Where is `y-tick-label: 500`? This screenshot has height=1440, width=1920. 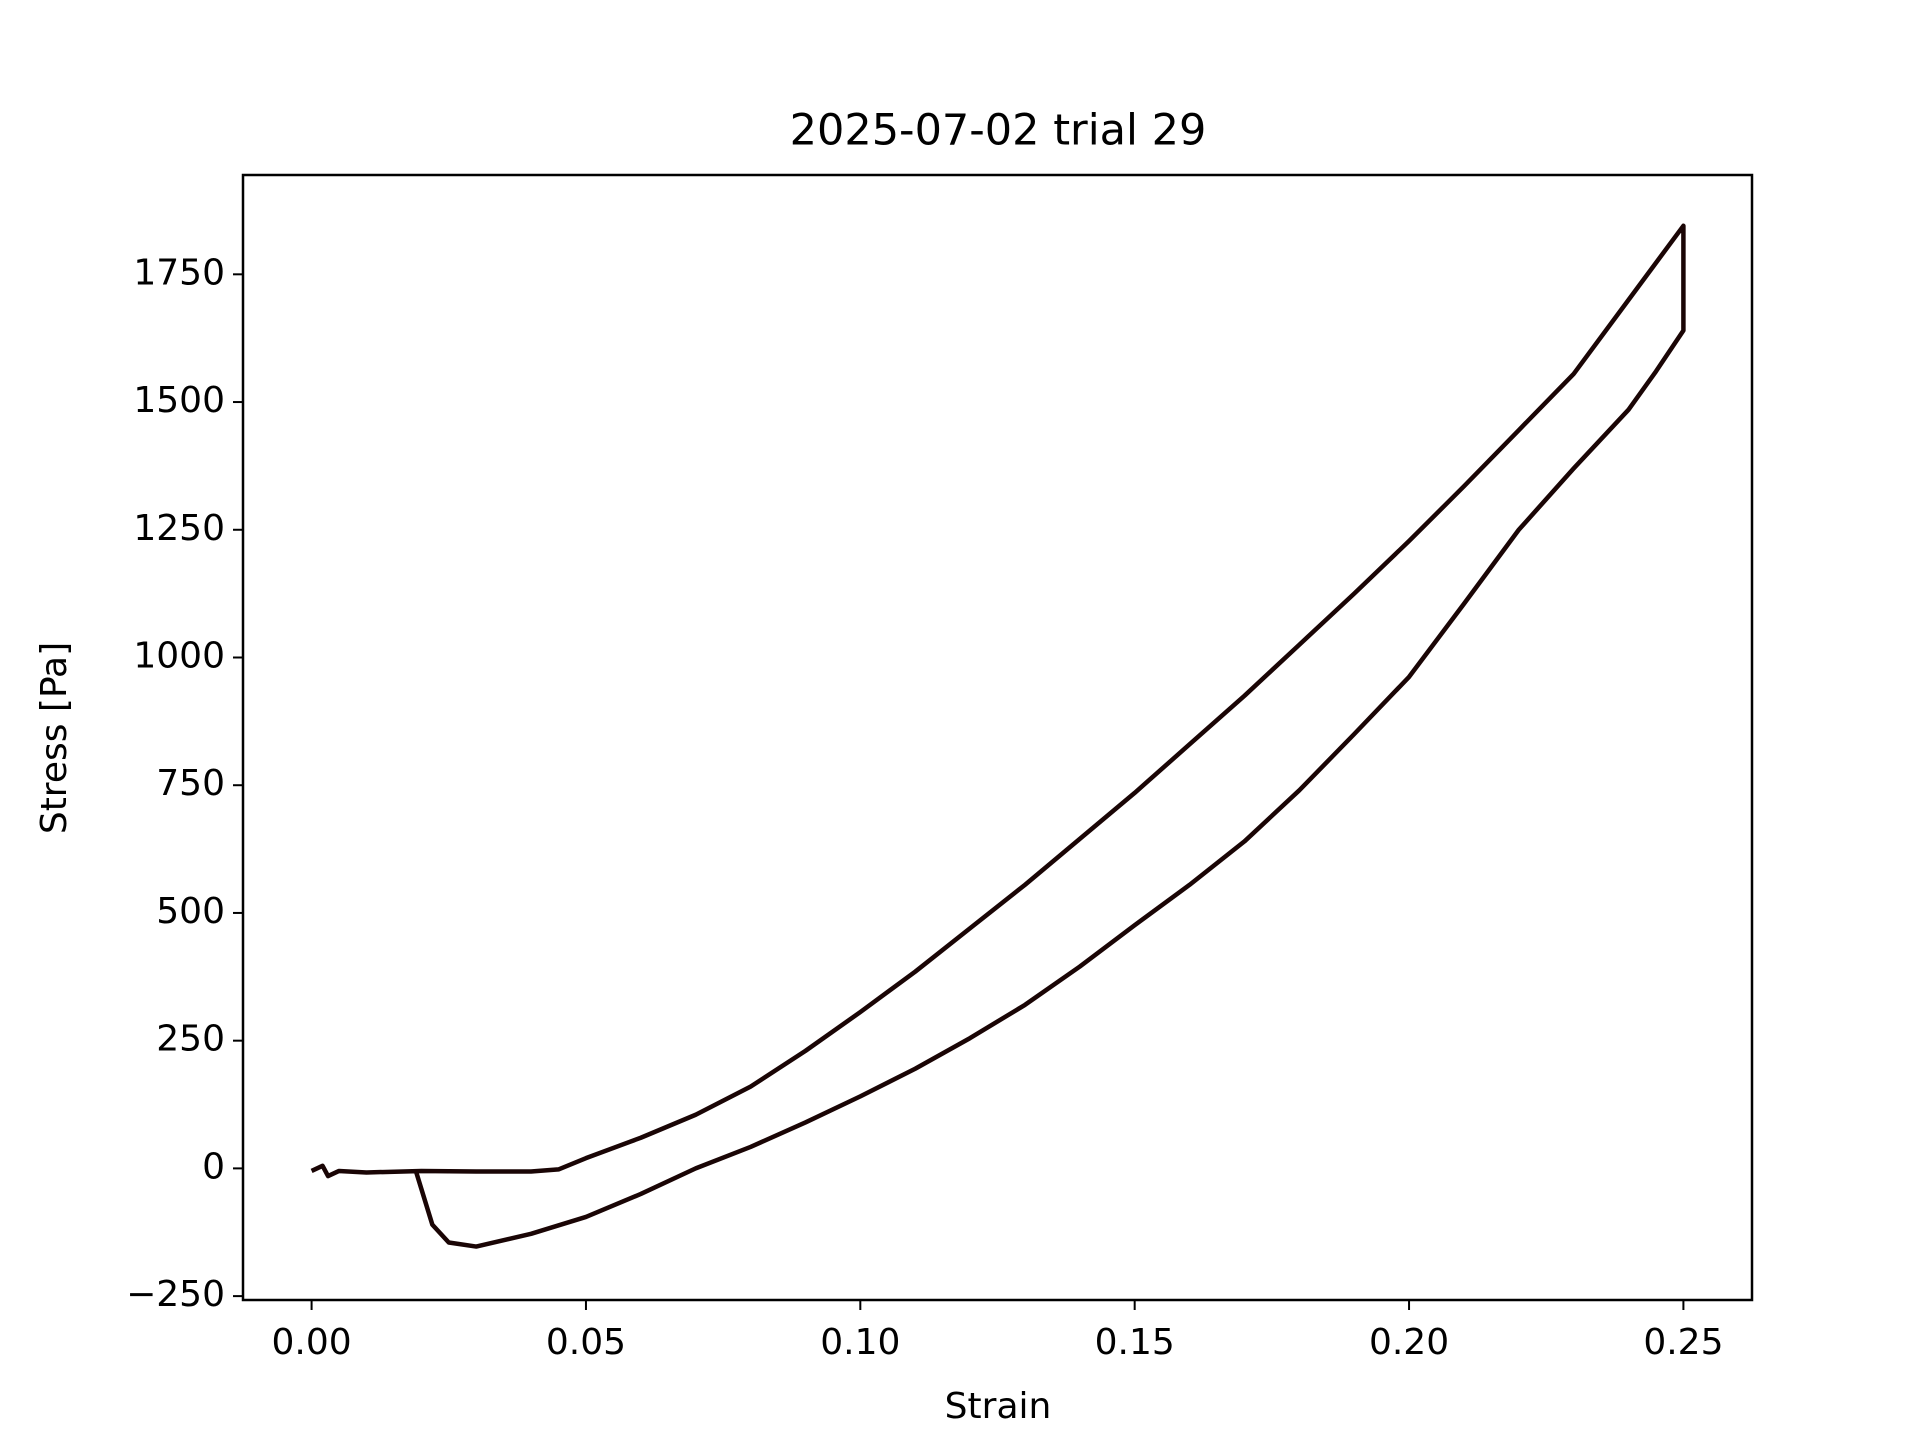 y-tick-label: 500 is located at coordinates (190, 911).